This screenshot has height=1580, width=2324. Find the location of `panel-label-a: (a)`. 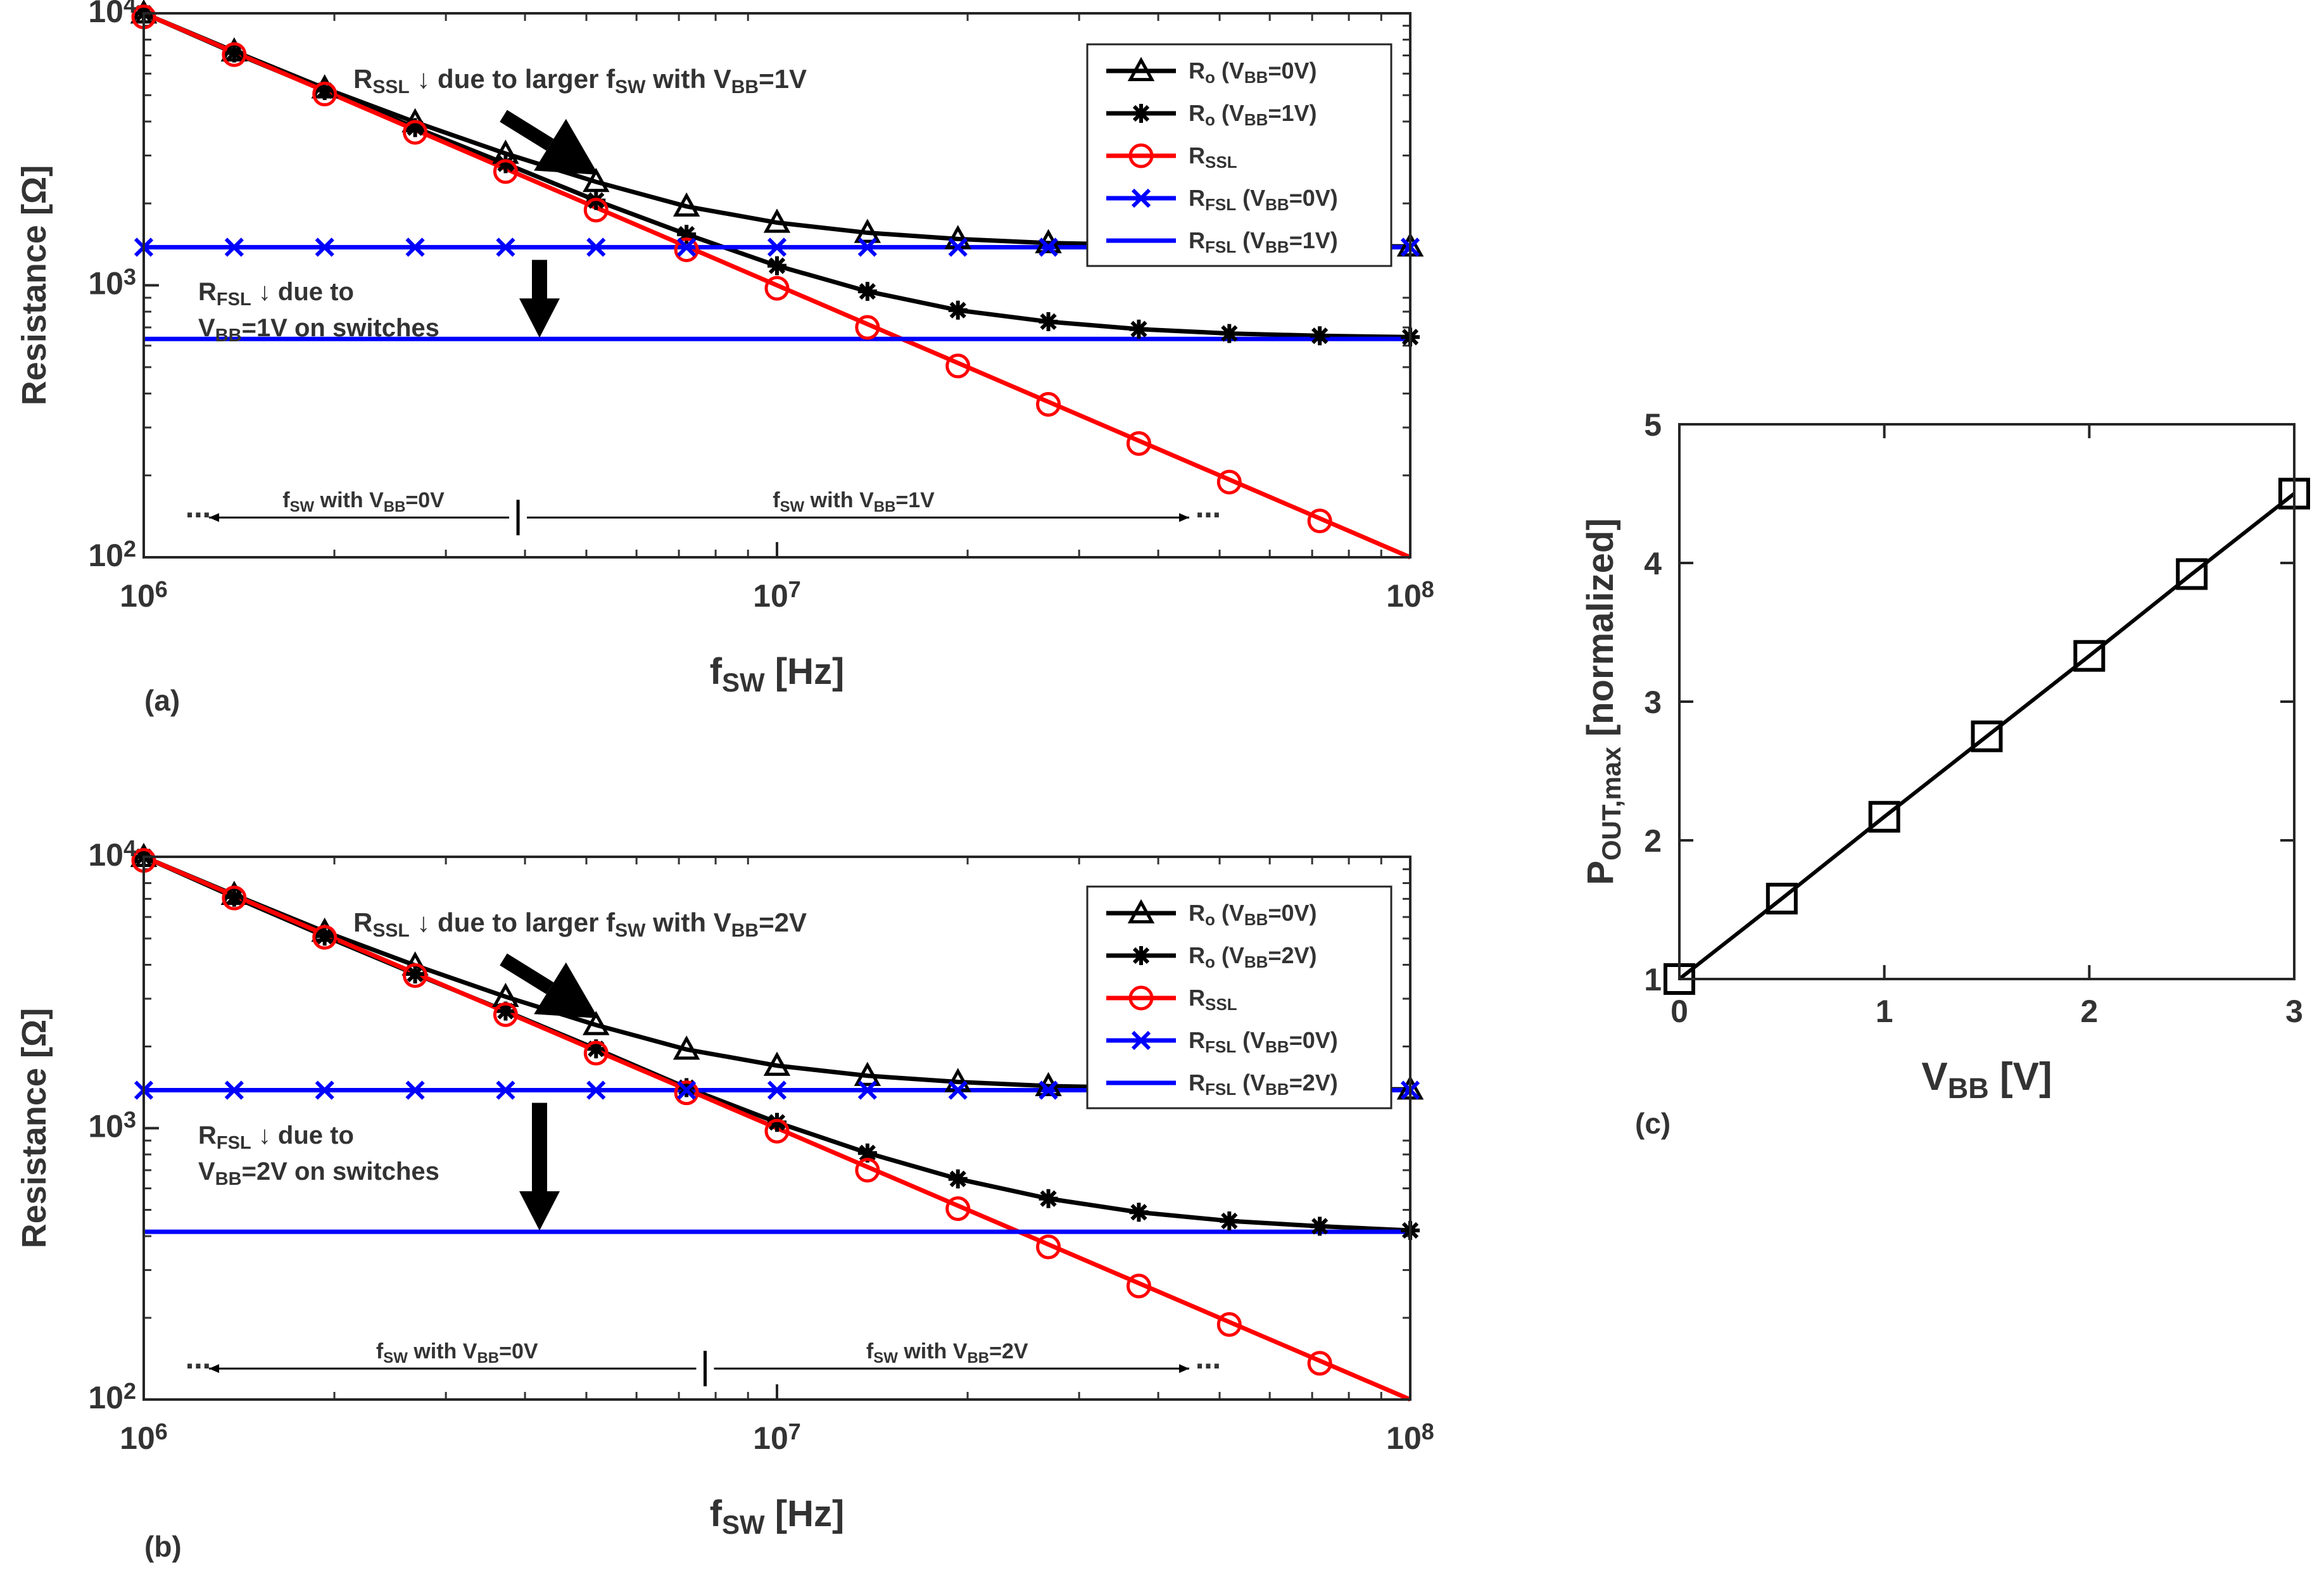

panel-label-a: (a) is located at coordinates (162, 700).